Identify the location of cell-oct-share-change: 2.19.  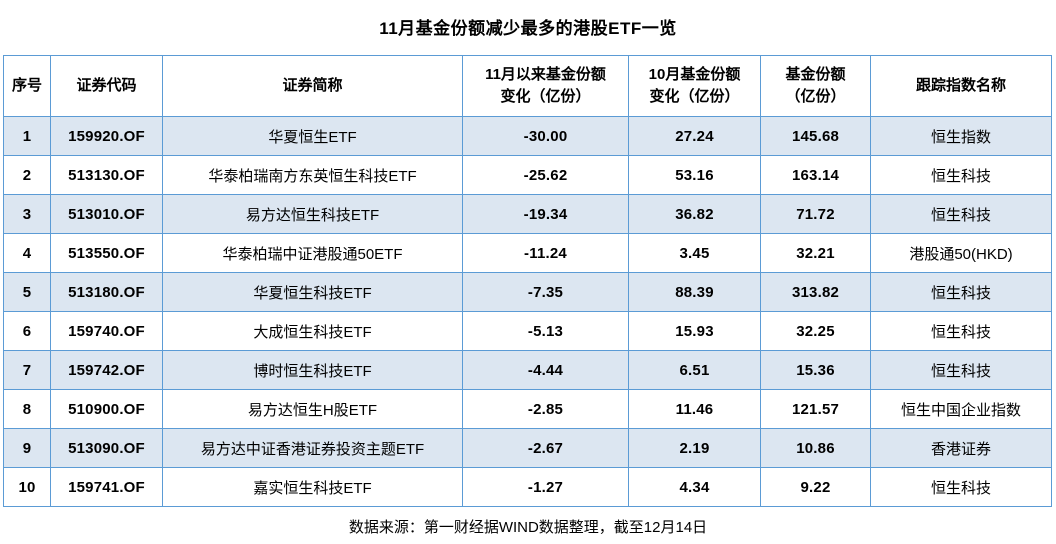
(694, 448).